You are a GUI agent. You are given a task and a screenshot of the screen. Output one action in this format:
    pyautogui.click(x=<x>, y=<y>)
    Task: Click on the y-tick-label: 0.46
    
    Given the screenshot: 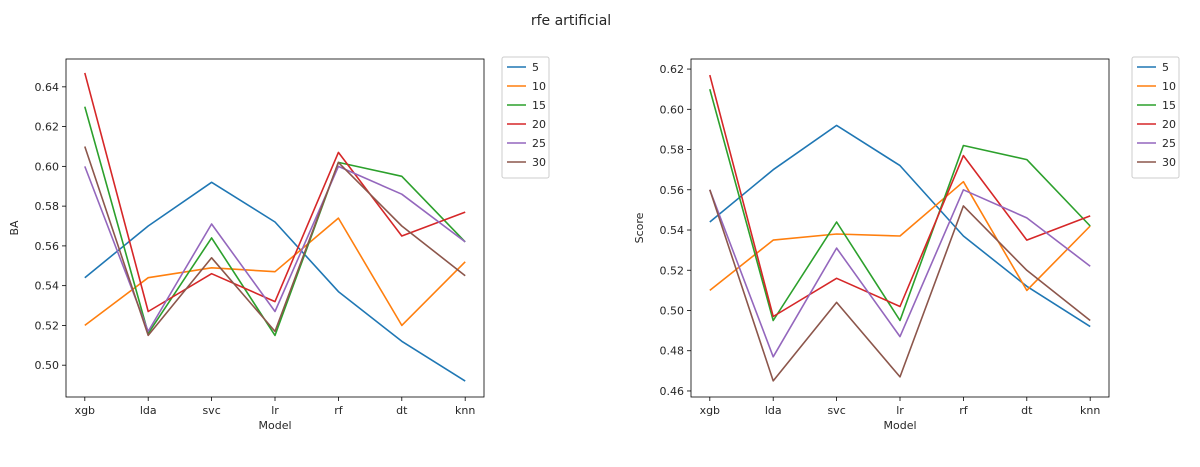 What is the action you would take?
    pyautogui.click(x=672, y=391)
    